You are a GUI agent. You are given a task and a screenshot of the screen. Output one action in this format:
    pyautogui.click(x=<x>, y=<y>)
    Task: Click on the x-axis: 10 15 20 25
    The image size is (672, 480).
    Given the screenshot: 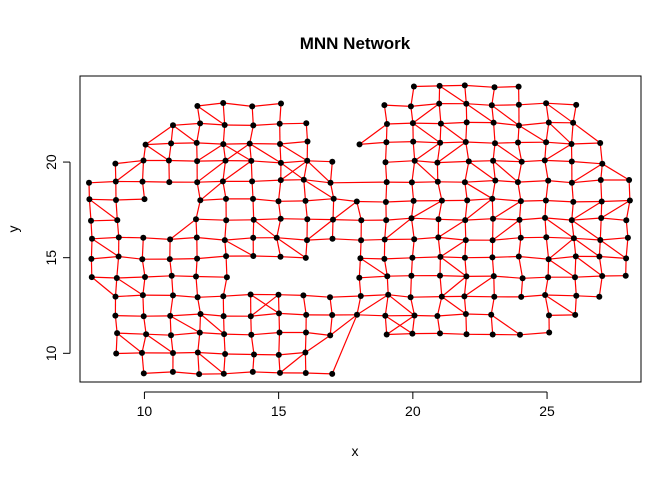 What is the action you would take?
    pyautogui.click(x=346, y=405)
    